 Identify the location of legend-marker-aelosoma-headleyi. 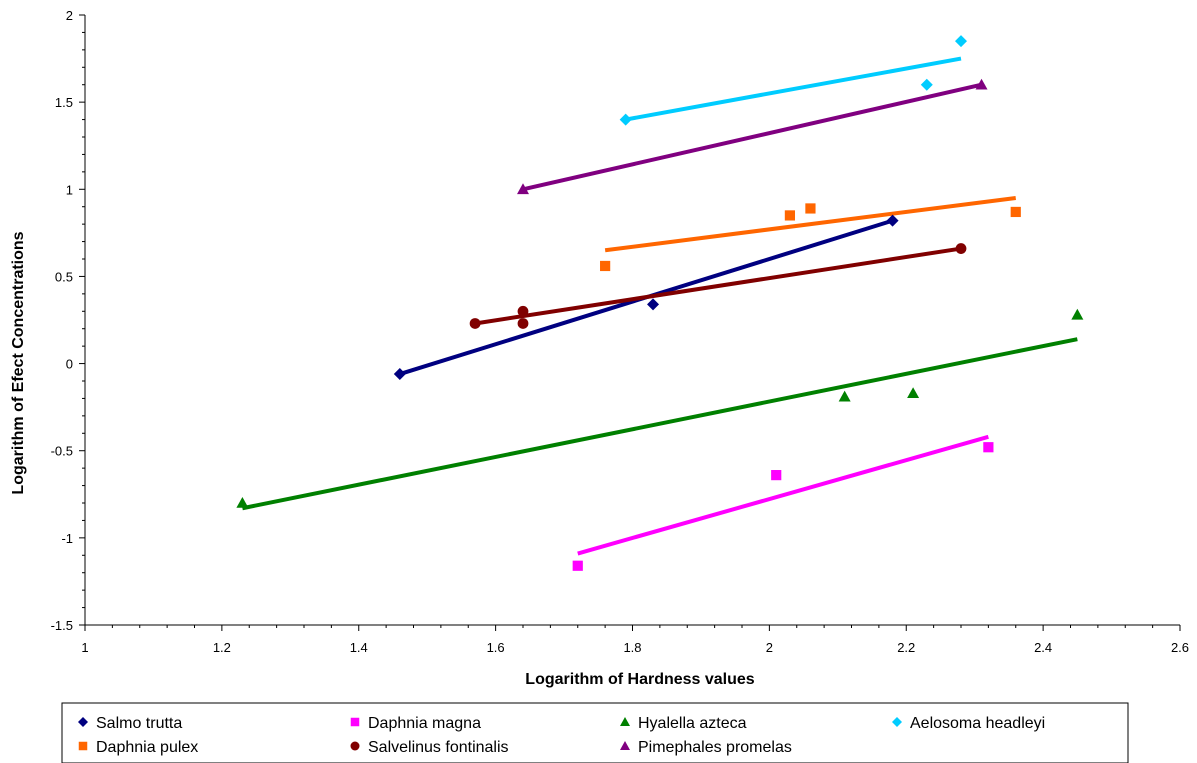
(897, 722).